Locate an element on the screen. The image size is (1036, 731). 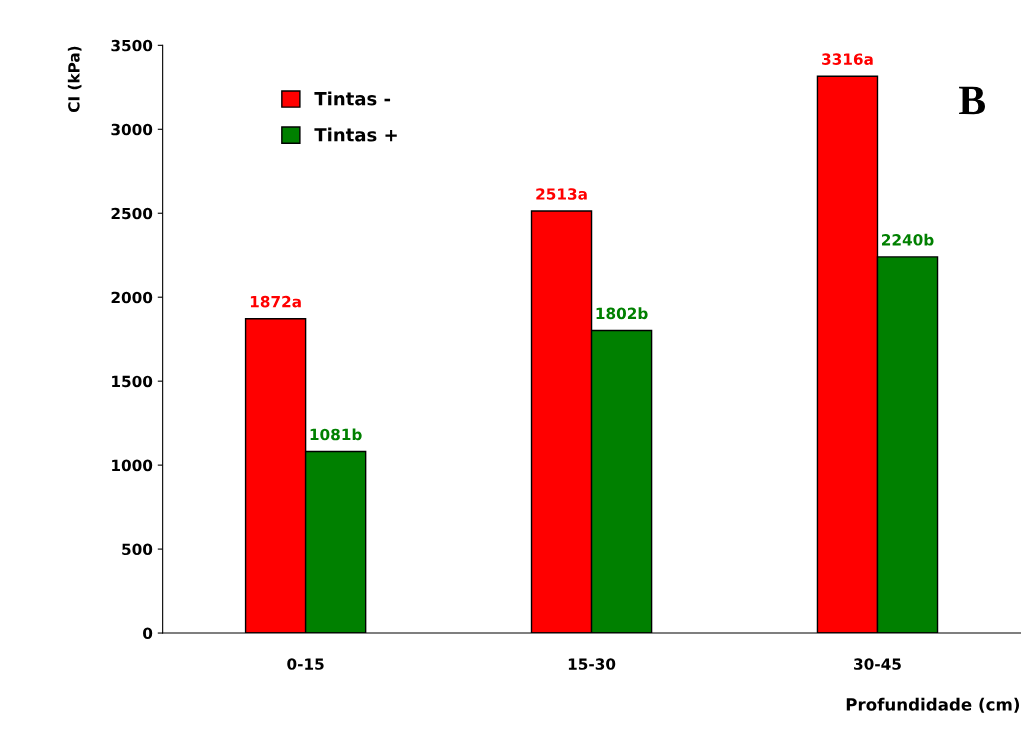
data-label: 1802b is located at coordinates (622, 313).